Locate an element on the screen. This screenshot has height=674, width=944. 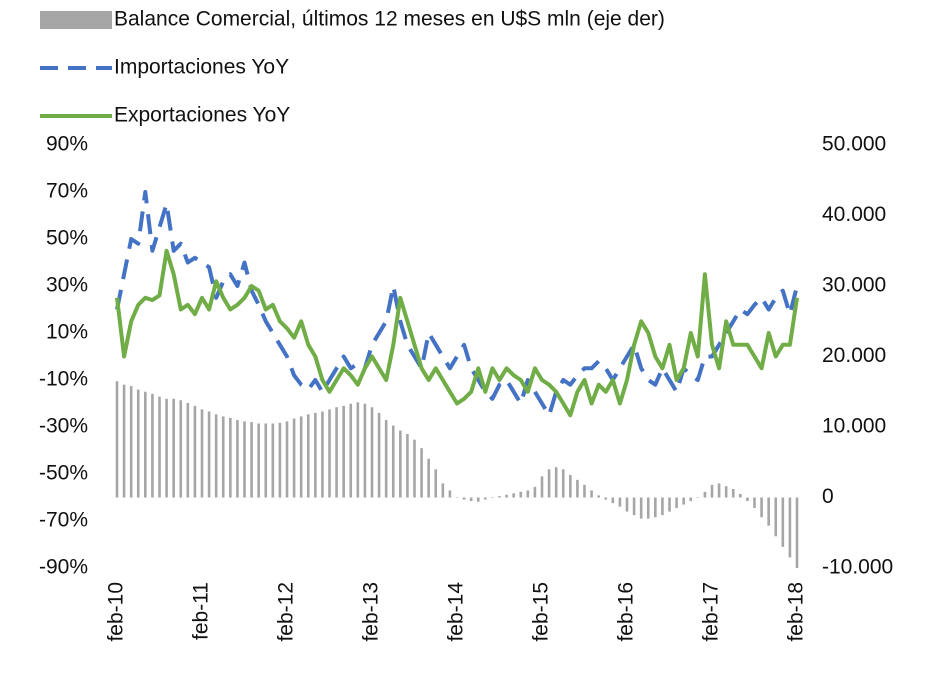
y-tick-label: -30% is located at coordinates (63, 426).